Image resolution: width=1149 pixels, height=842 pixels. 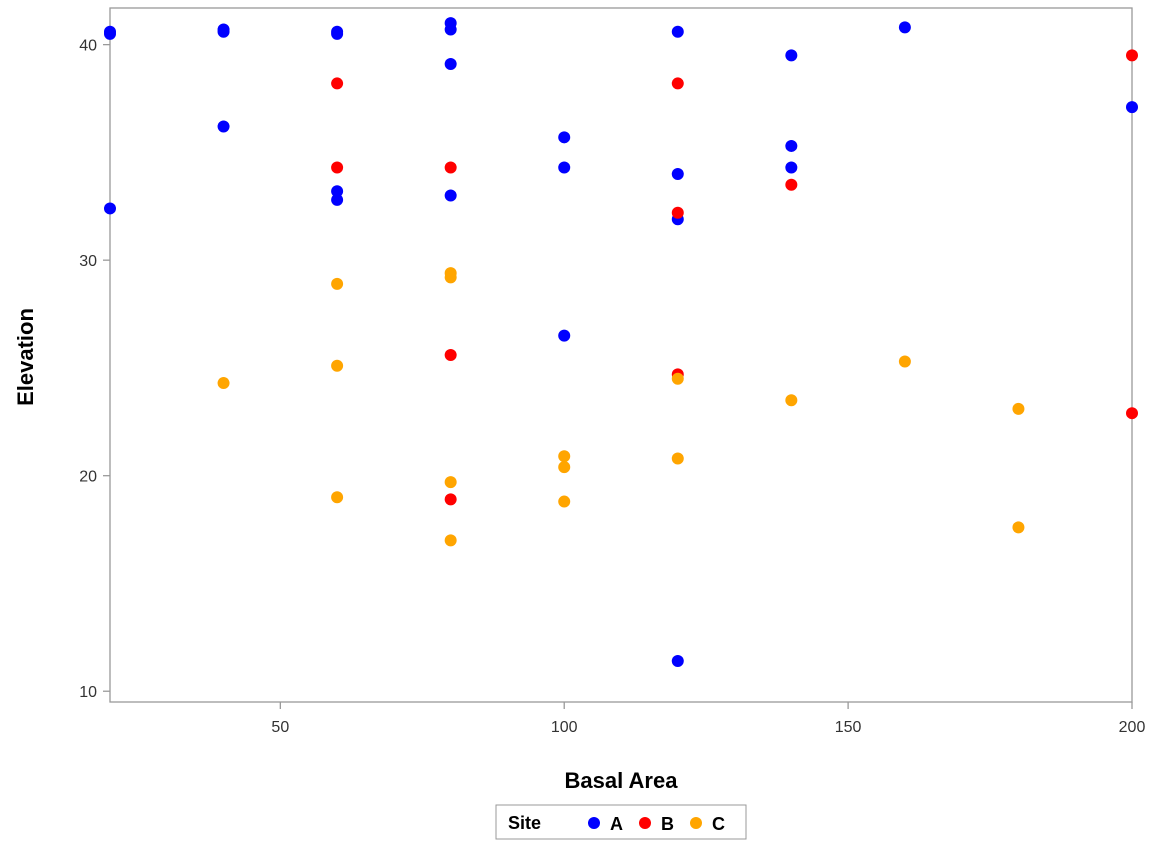 What do you see at coordinates (564, 727) in the screenshot?
I see `x-tick-label: 100` at bounding box center [564, 727].